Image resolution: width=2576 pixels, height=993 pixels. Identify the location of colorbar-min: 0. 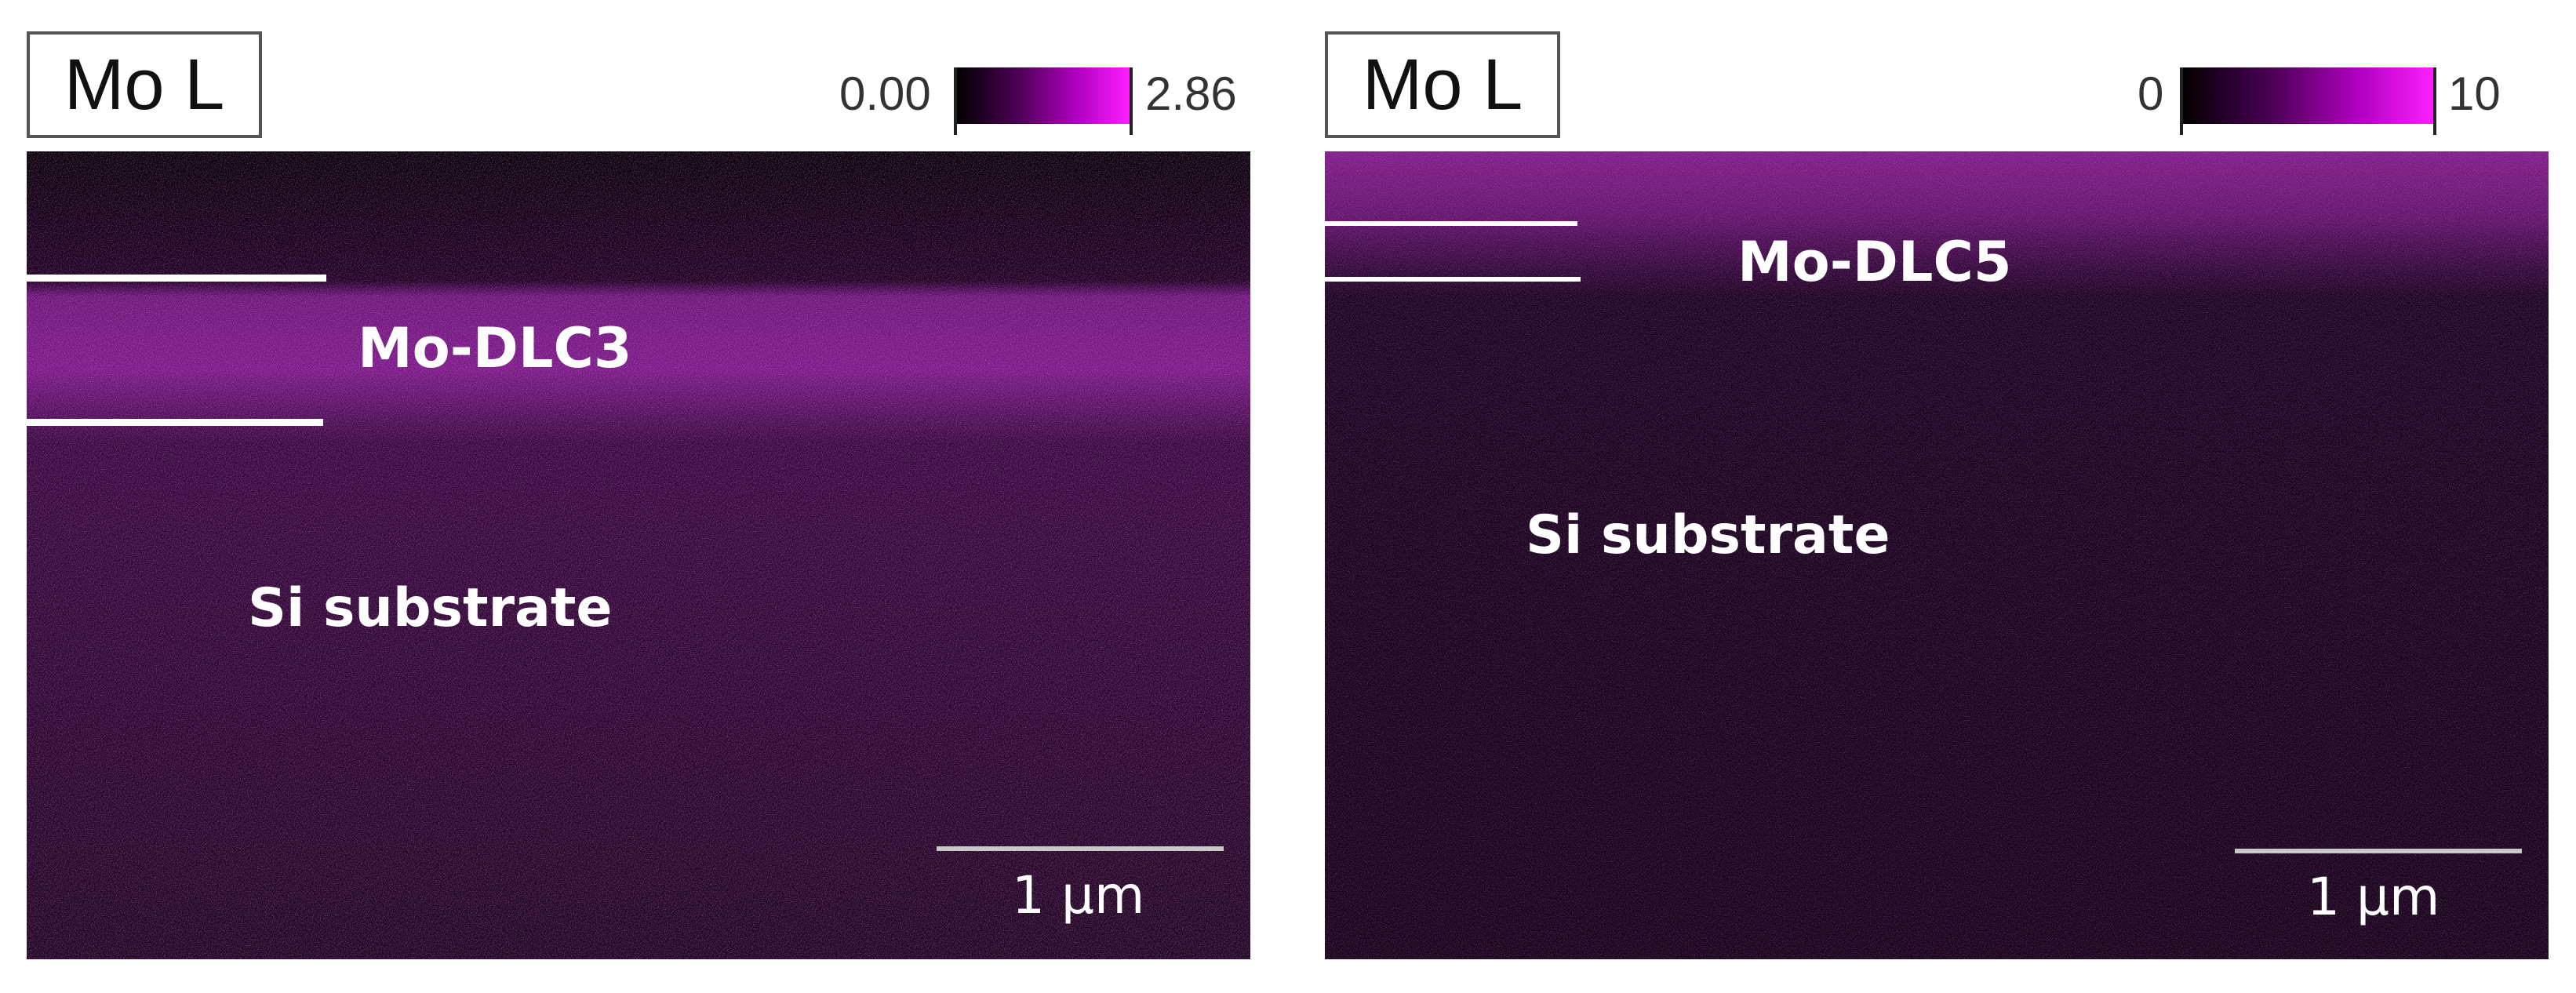
(2151, 94).